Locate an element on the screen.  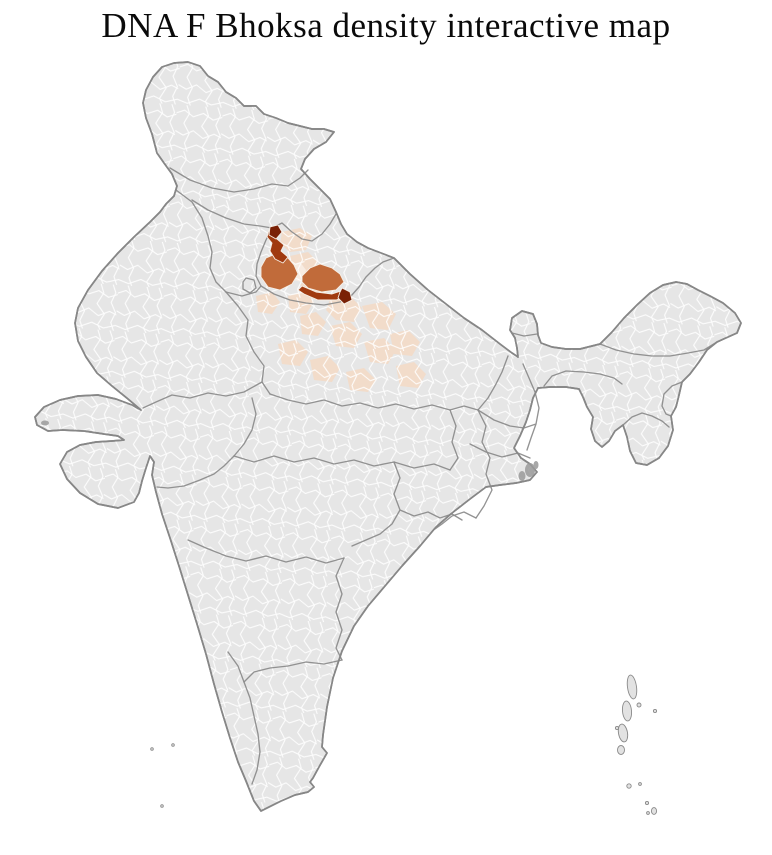
lakshadweep-islands is located at coordinates (162, 775).